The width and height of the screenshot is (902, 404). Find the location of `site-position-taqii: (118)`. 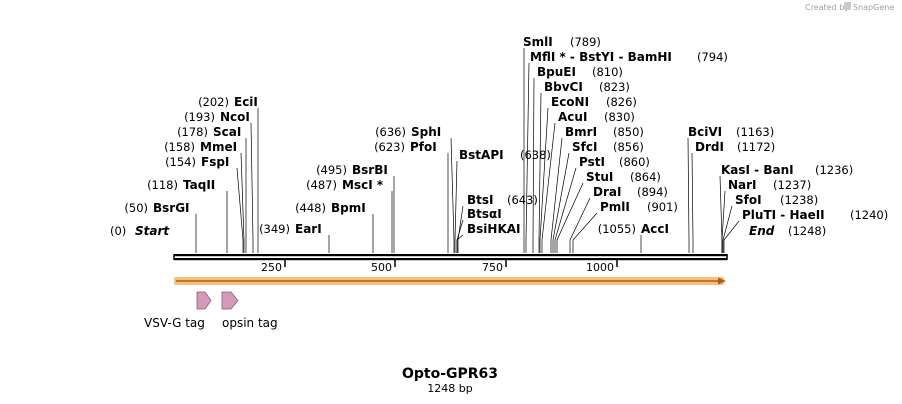

site-position-taqii: (118) is located at coordinates (162, 185).